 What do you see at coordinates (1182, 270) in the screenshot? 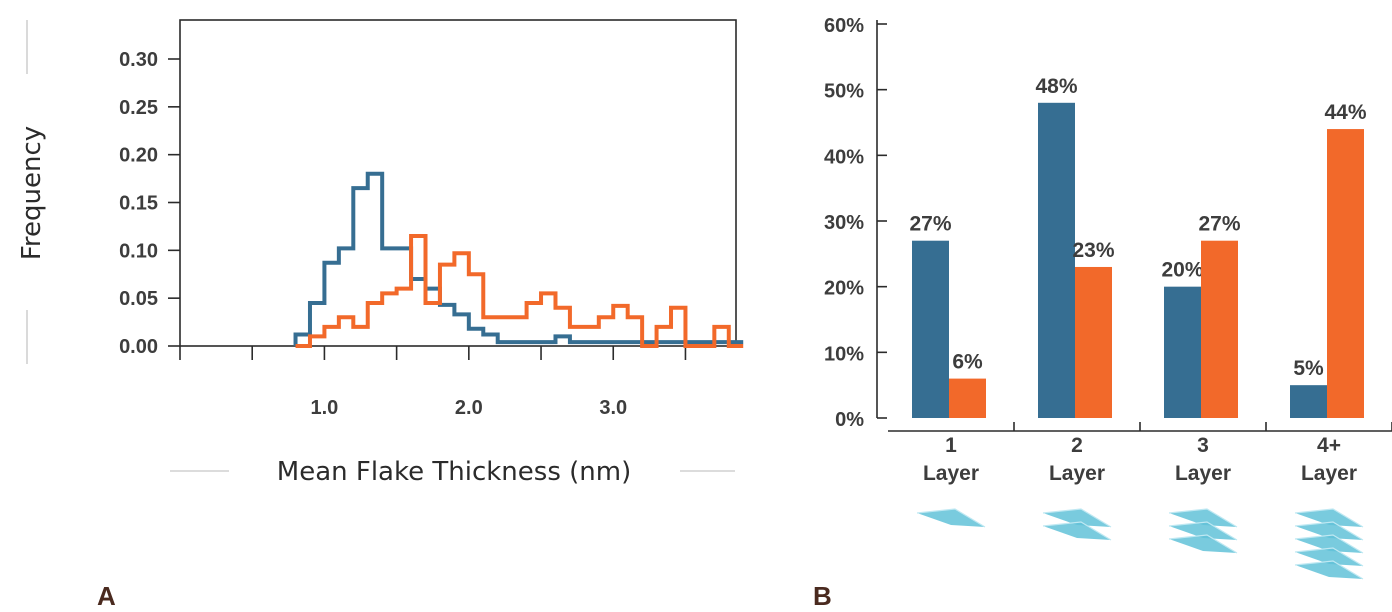
I see `bar-value-label: 20%` at bounding box center [1182, 270].